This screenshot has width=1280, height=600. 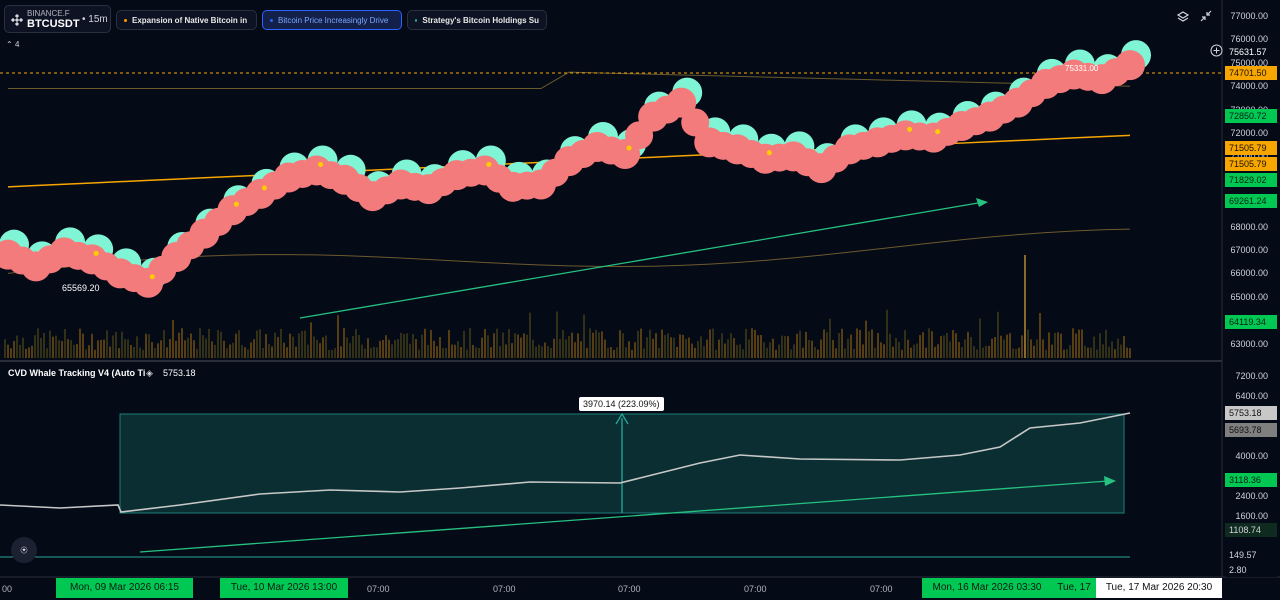 What do you see at coordinates (1249, 343) in the screenshot?
I see `price-axis-label: 63000.00` at bounding box center [1249, 343].